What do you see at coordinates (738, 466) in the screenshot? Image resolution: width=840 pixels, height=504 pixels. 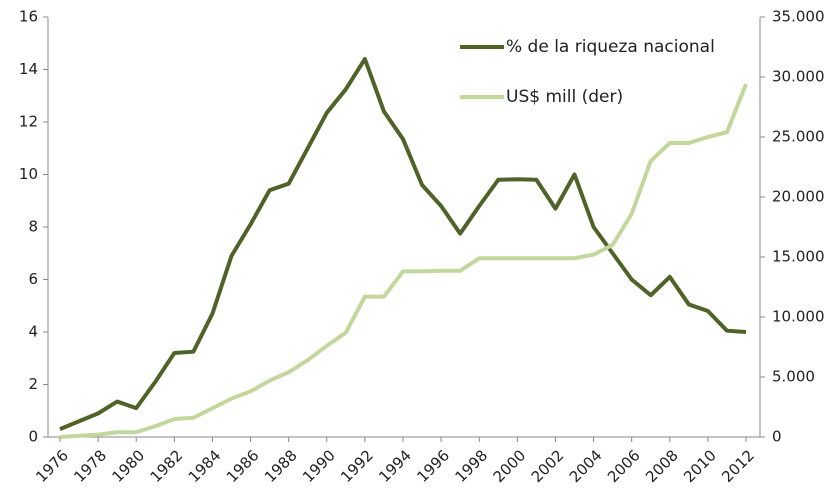 I see `x-tick-label: 2012` at bounding box center [738, 466].